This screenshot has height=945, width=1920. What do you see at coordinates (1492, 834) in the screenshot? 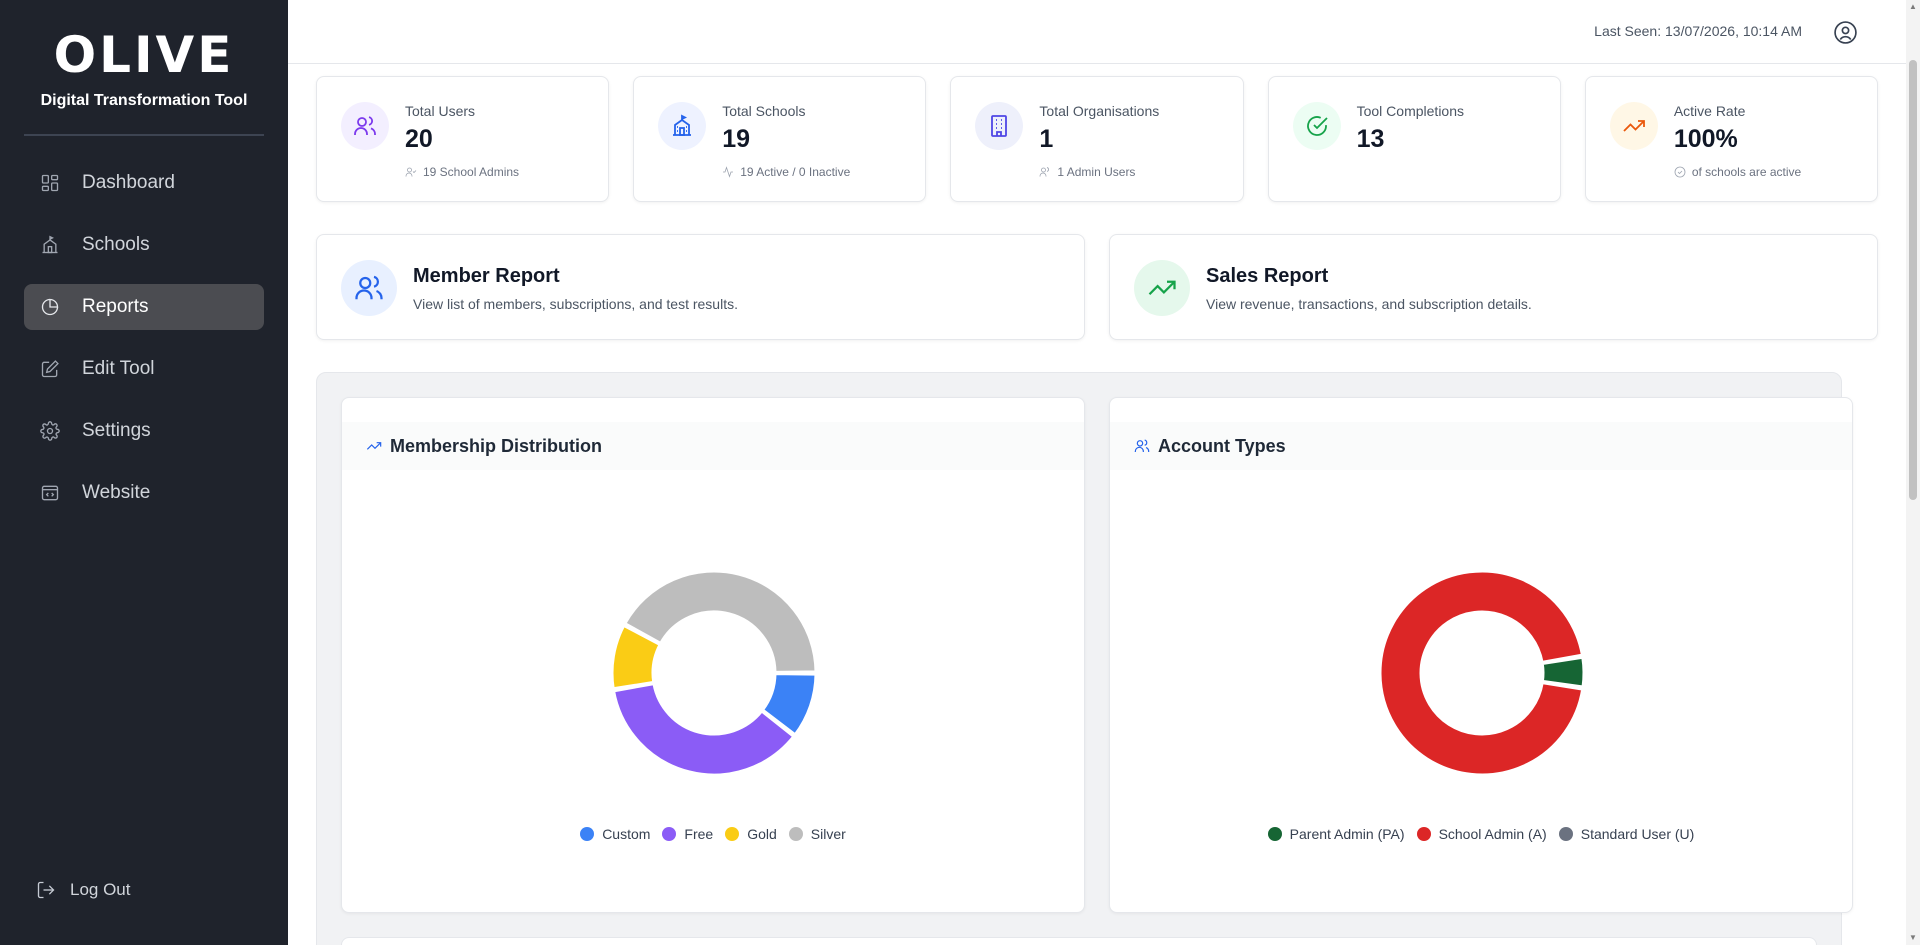
I see `legend-label: School Admin (A)` at bounding box center [1492, 834].